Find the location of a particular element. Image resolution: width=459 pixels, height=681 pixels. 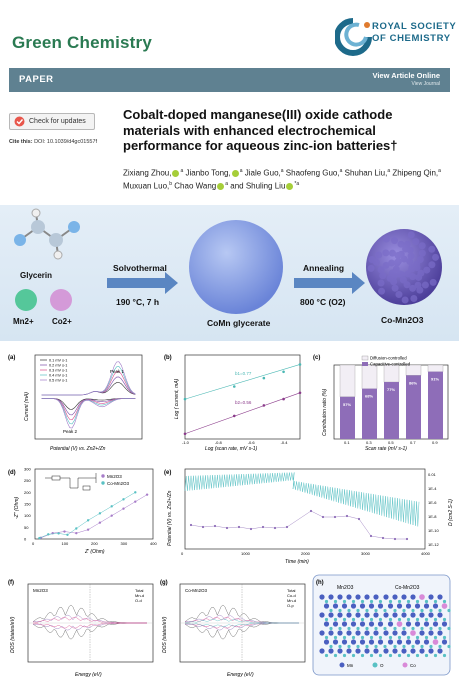

author-name: Muxuan Luo, is located at coordinates (146, 186).